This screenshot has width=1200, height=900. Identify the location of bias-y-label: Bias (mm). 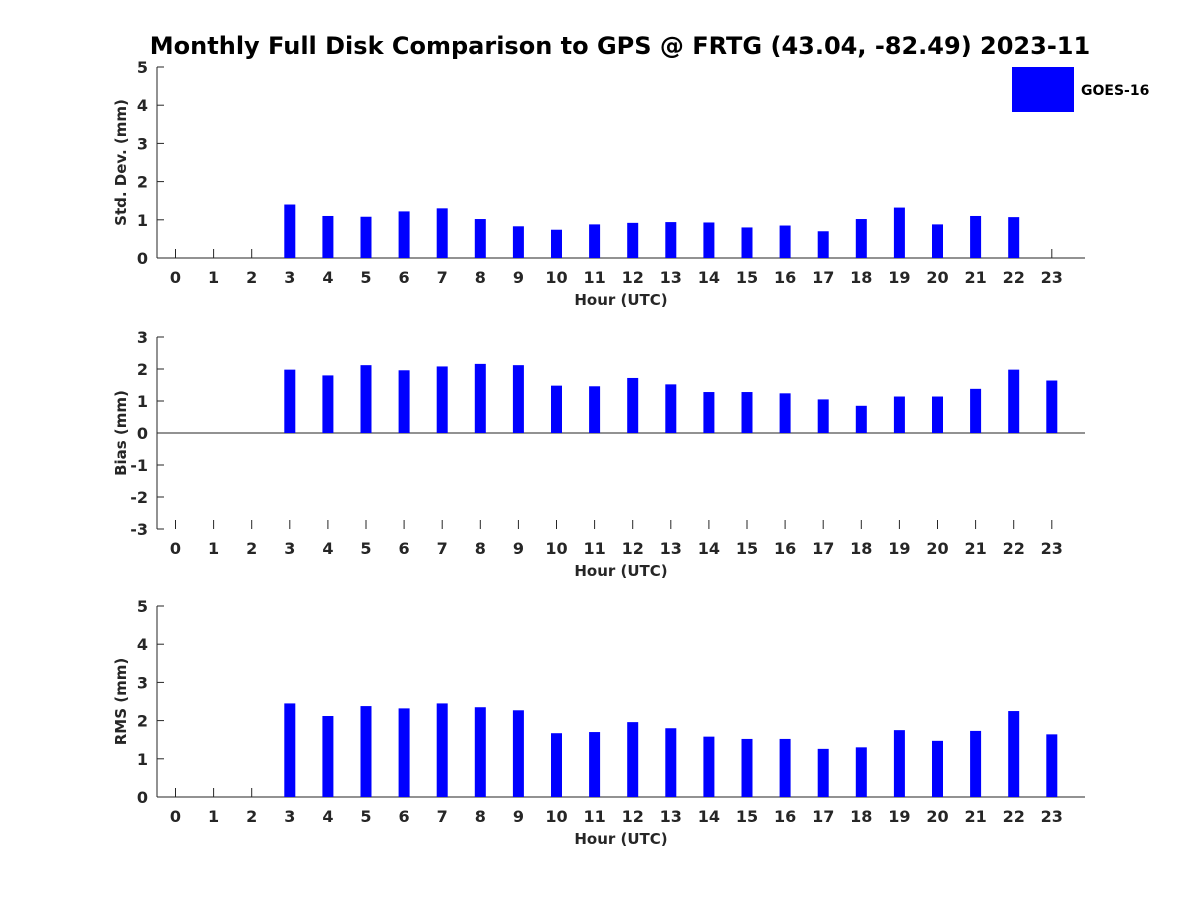
(121, 433).